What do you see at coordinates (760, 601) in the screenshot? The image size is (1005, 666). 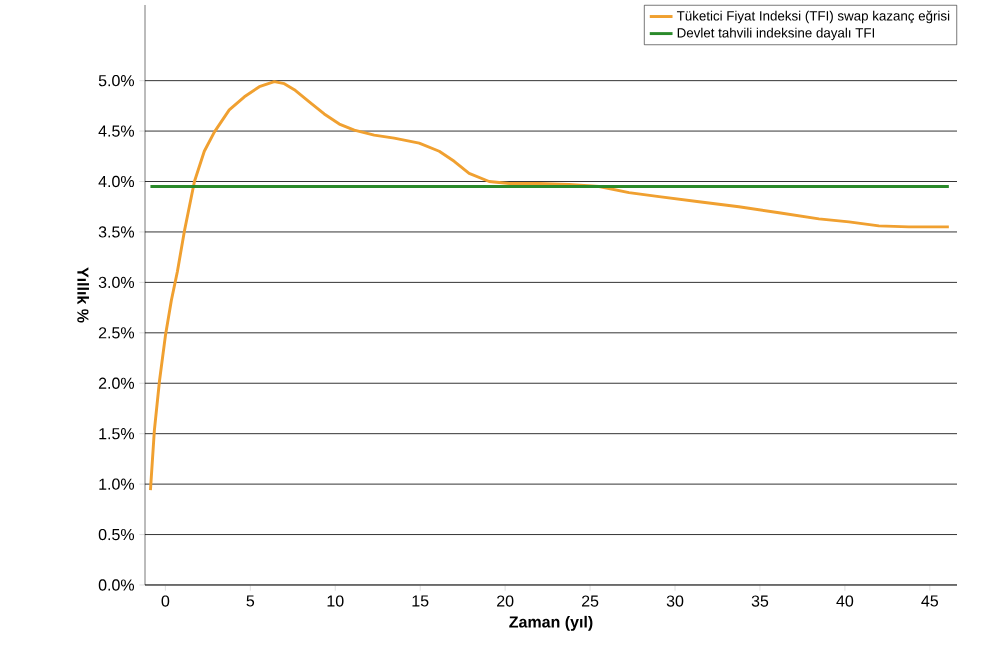 I see `x-tick-label: 35` at bounding box center [760, 601].